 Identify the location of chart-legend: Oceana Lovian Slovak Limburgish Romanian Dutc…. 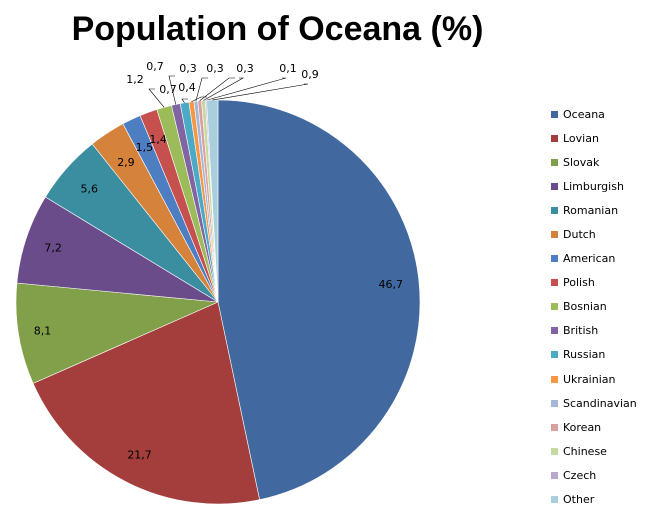
(601, 307).